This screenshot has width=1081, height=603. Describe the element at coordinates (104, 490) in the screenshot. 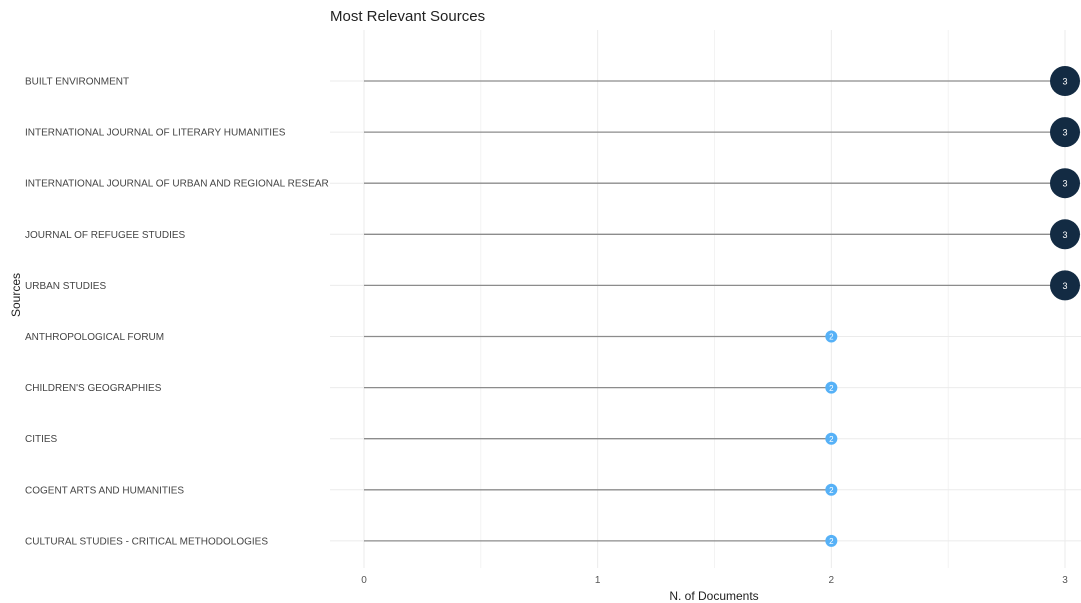

I see `y-tick-label: COGENT ARTS AND HUMANITIES` at that location.